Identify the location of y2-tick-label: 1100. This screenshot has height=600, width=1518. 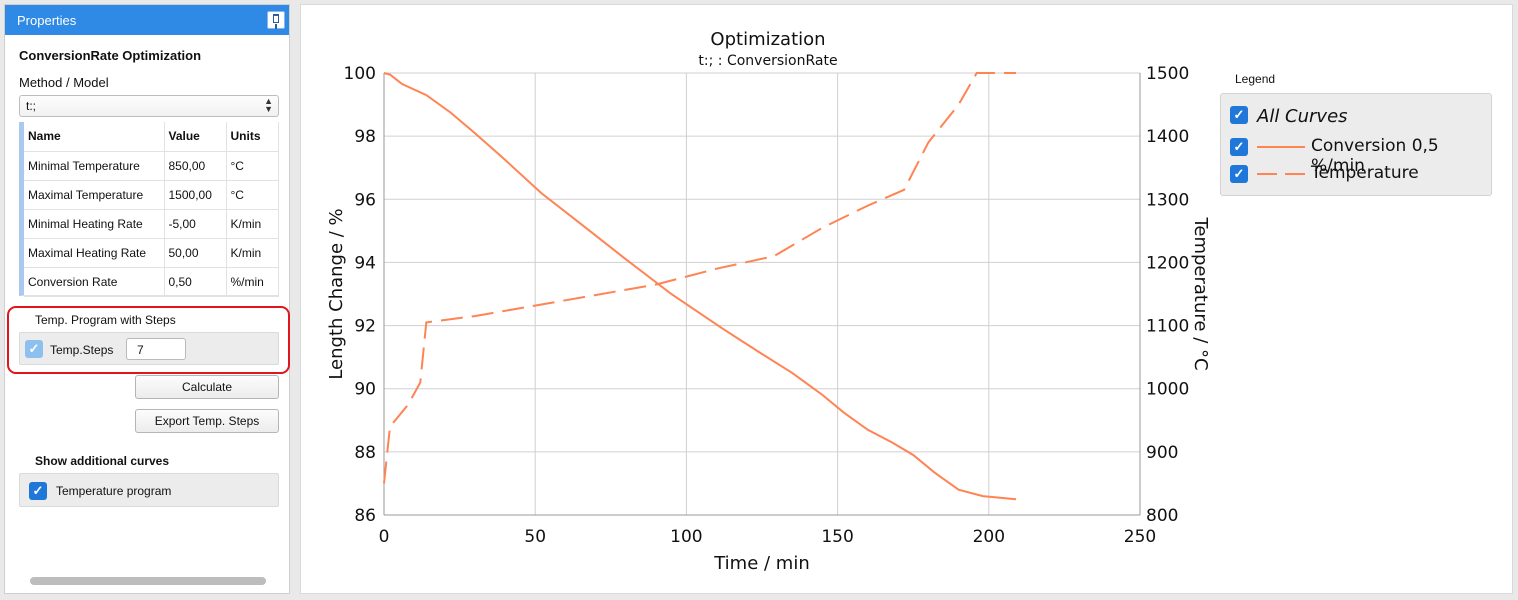
(1167, 327).